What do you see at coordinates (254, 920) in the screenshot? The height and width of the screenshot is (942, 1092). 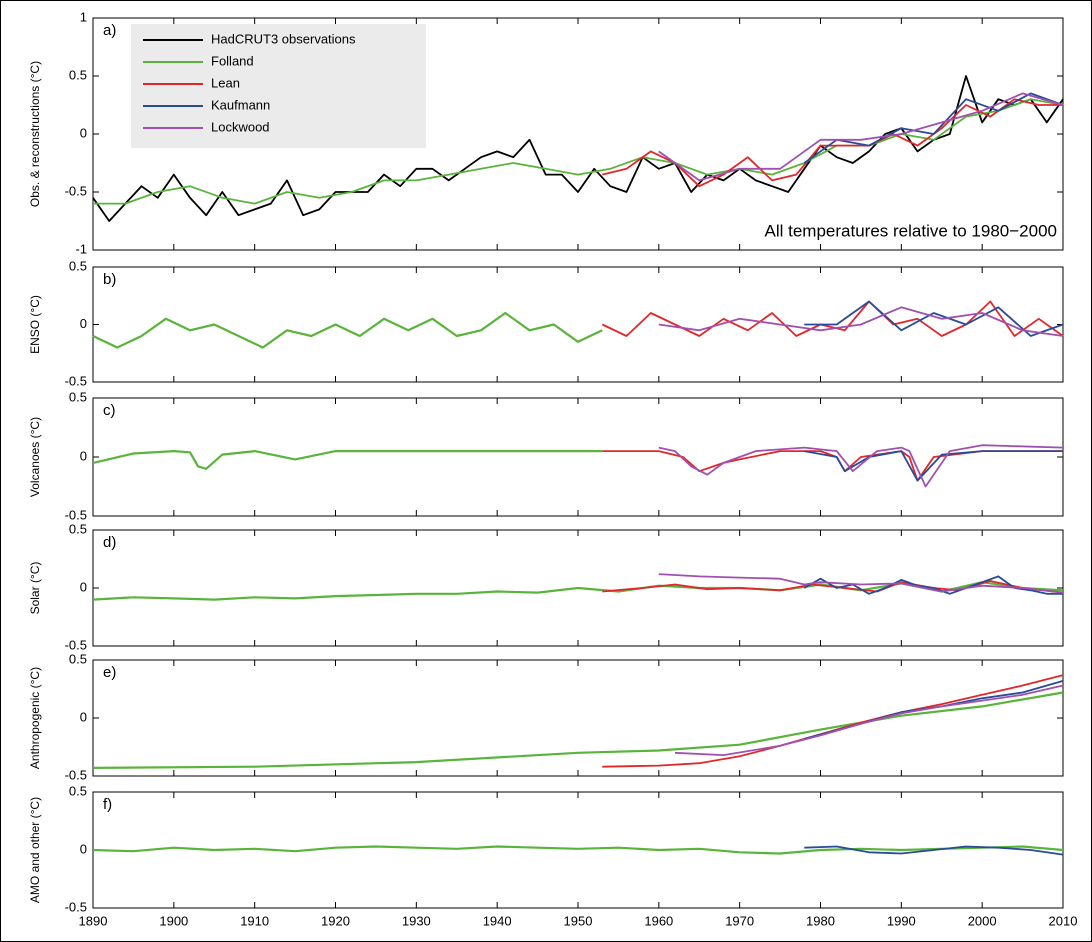 I see `x-tick-label: 1910` at bounding box center [254, 920].